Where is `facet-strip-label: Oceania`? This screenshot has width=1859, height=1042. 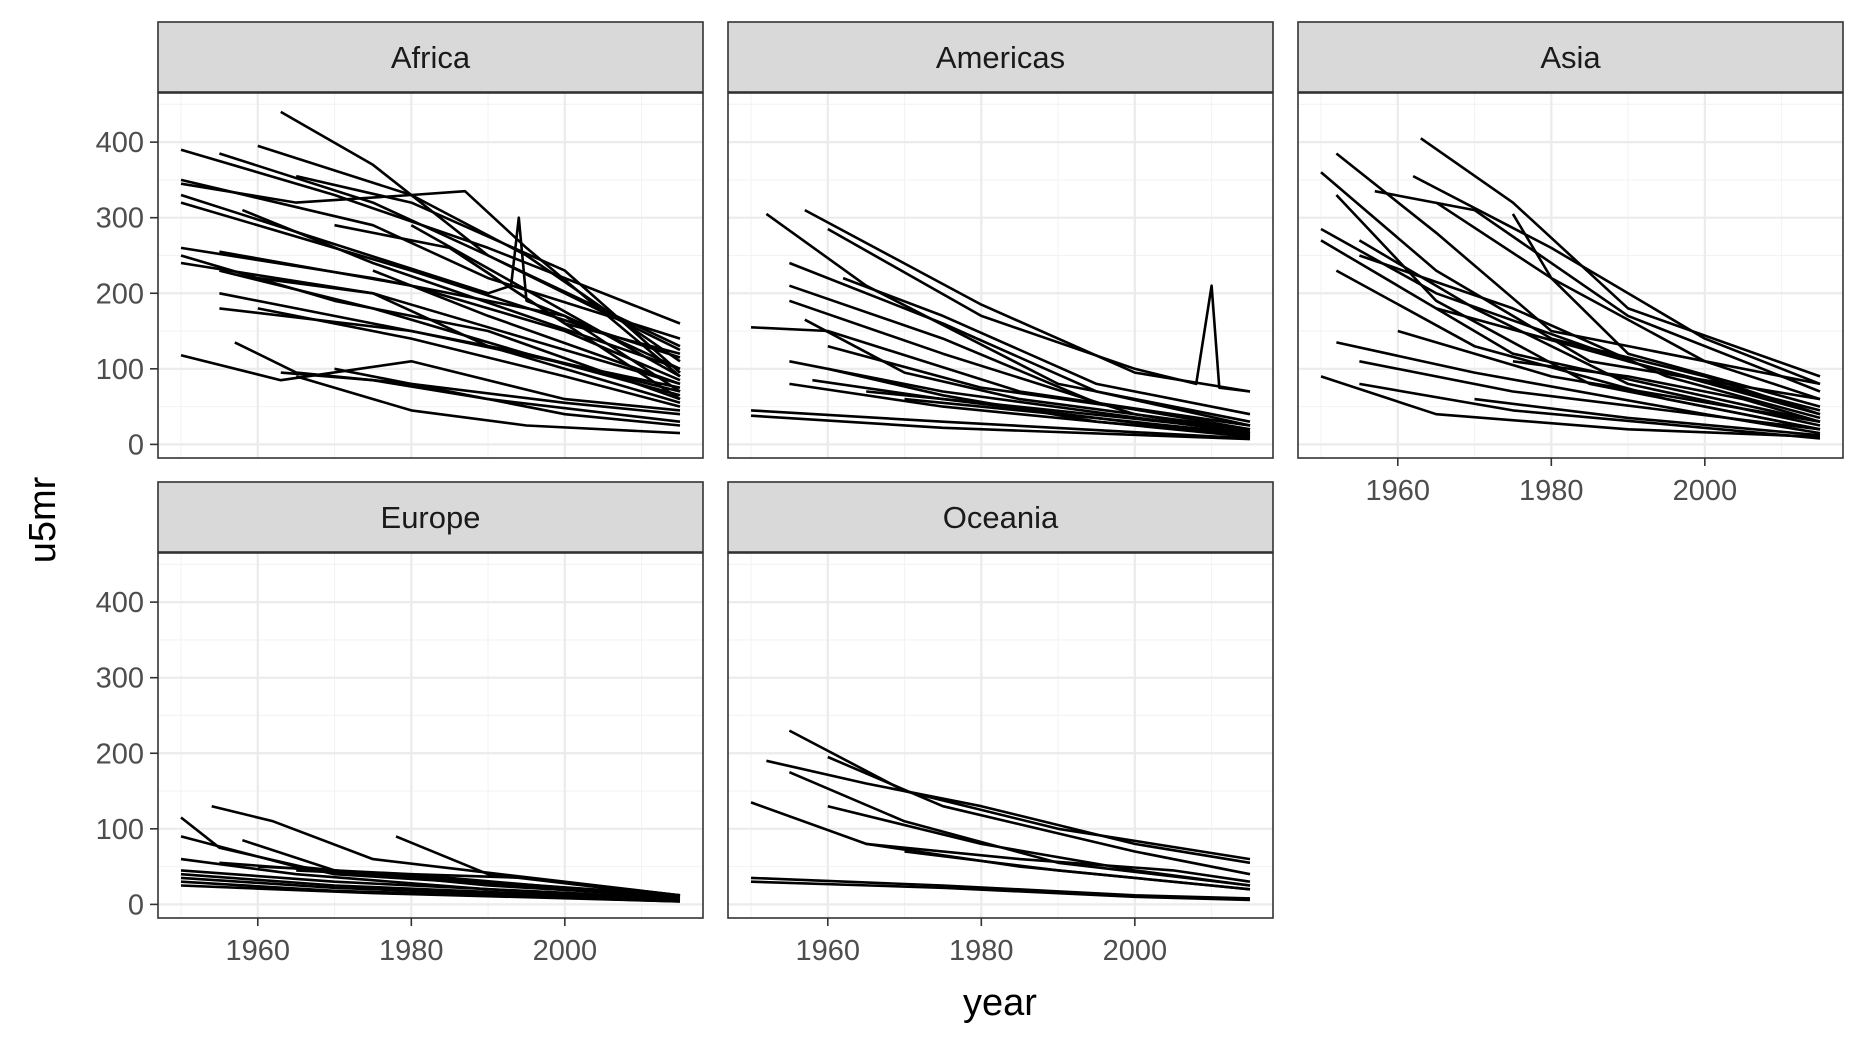 facet-strip-label: Oceania is located at coordinates (1001, 517).